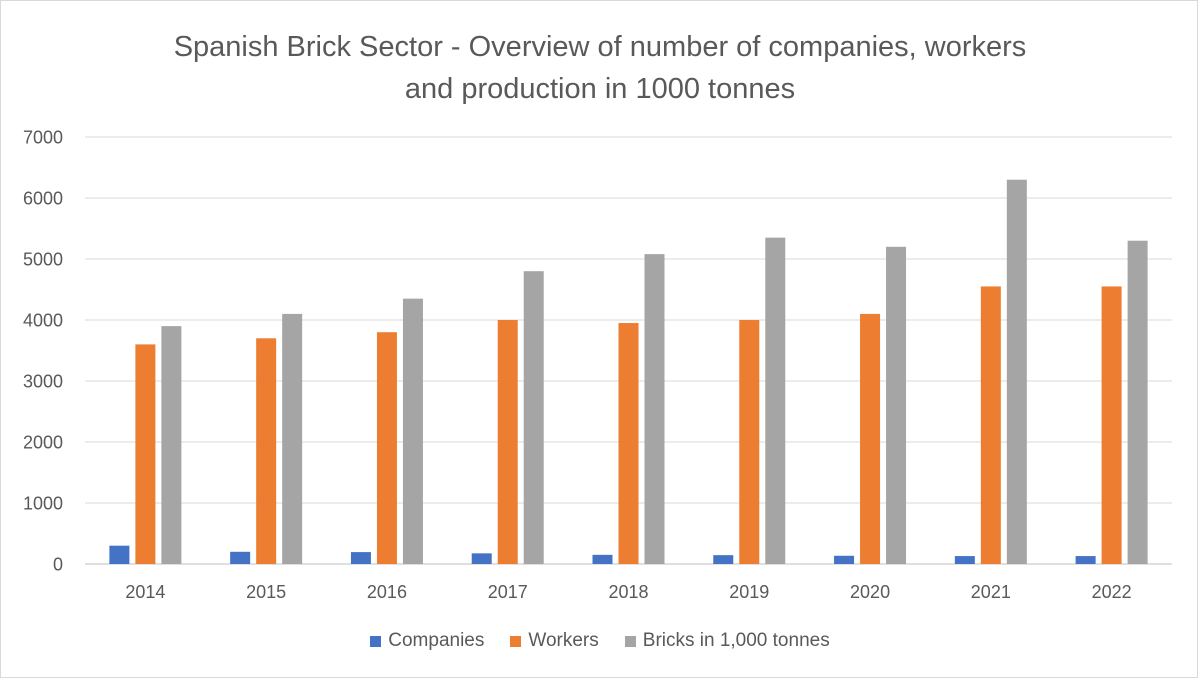 This screenshot has height=680, width=1200. What do you see at coordinates (654, 409) in the screenshot?
I see `bar-bricks-in-1-000-tonnes-2018` at bounding box center [654, 409].